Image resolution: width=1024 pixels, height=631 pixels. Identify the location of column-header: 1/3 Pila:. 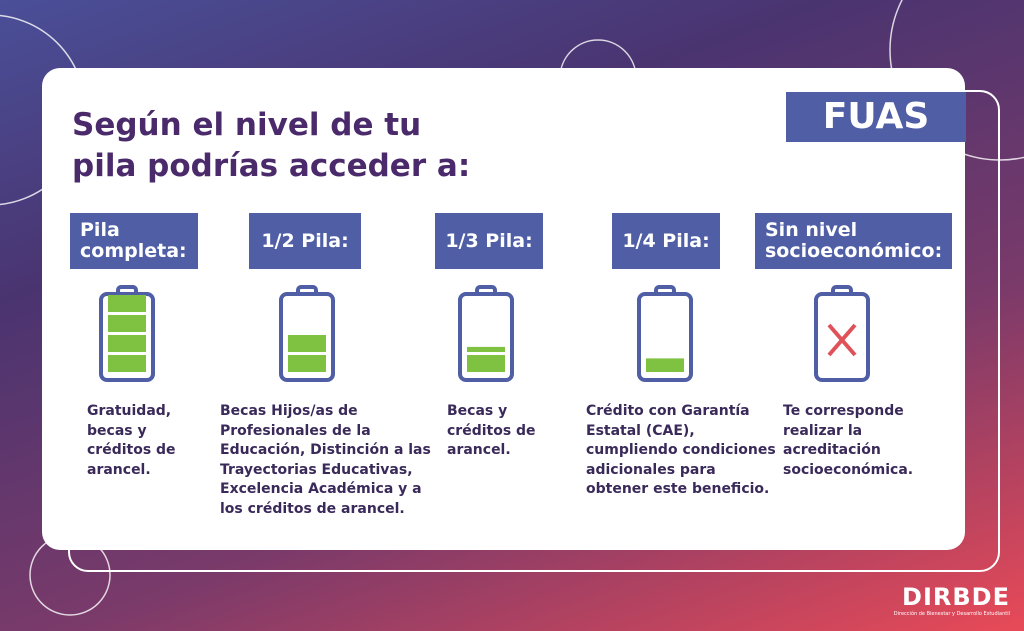
(489, 241).